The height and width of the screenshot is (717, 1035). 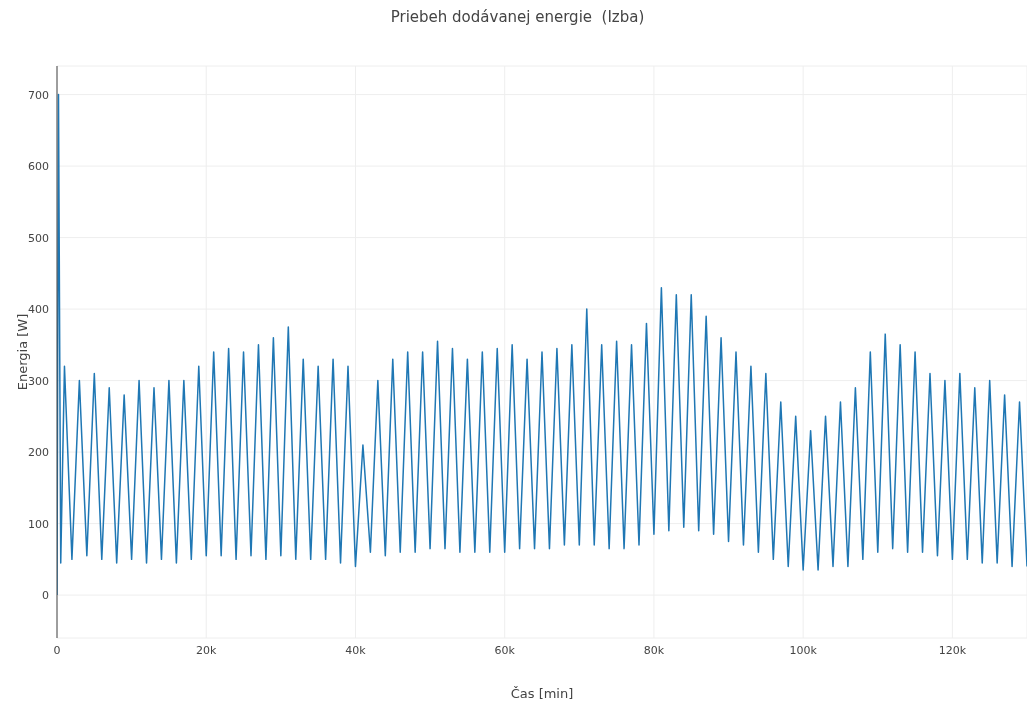 I want to click on x-tick-label: 0, so click(x=57, y=650).